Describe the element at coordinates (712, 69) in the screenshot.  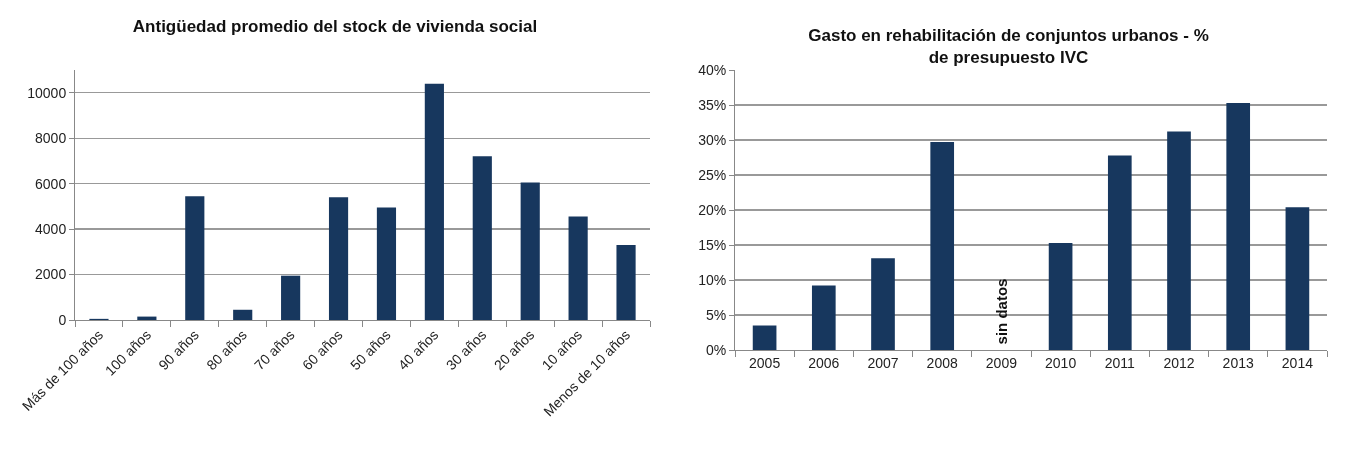
I see `y-tick-label: 40%` at that location.